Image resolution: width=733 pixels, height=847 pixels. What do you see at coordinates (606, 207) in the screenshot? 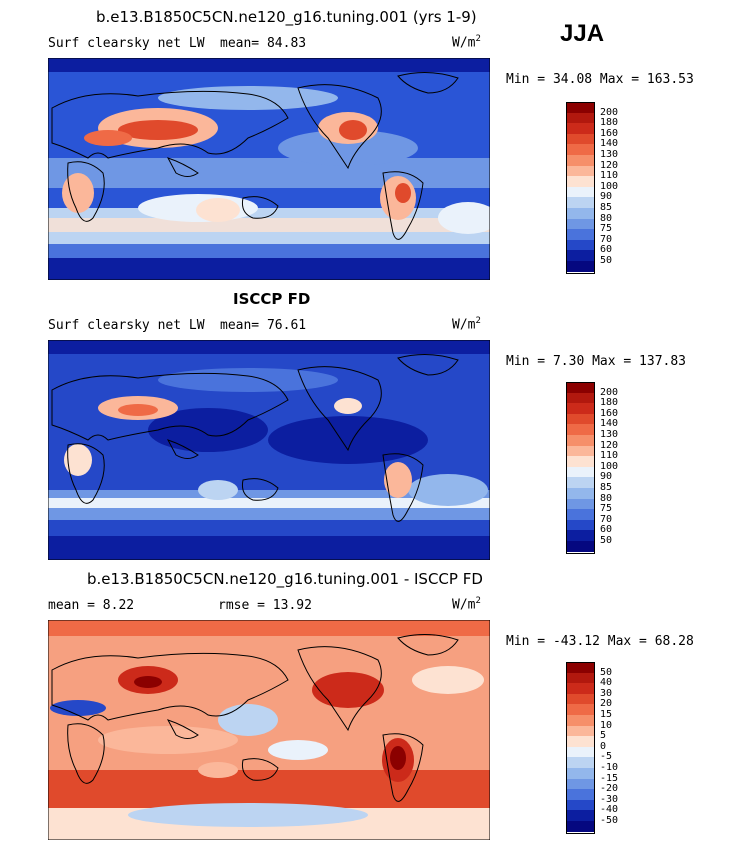
I see `colorbar-tick-label: 85` at bounding box center [606, 207].